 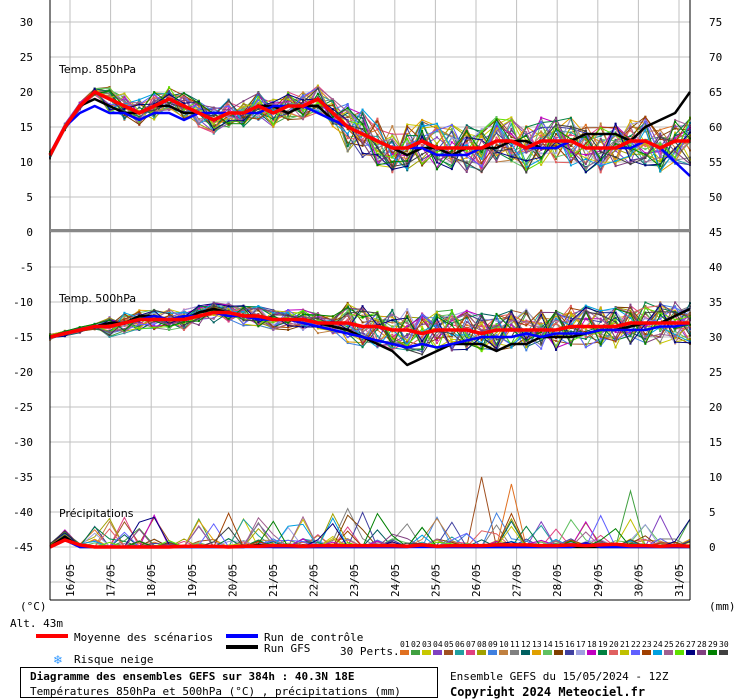 What do you see at coordinates (537, 644) in the screenshot?
I see `pert-number: 13` at bounding box center [537, 644].